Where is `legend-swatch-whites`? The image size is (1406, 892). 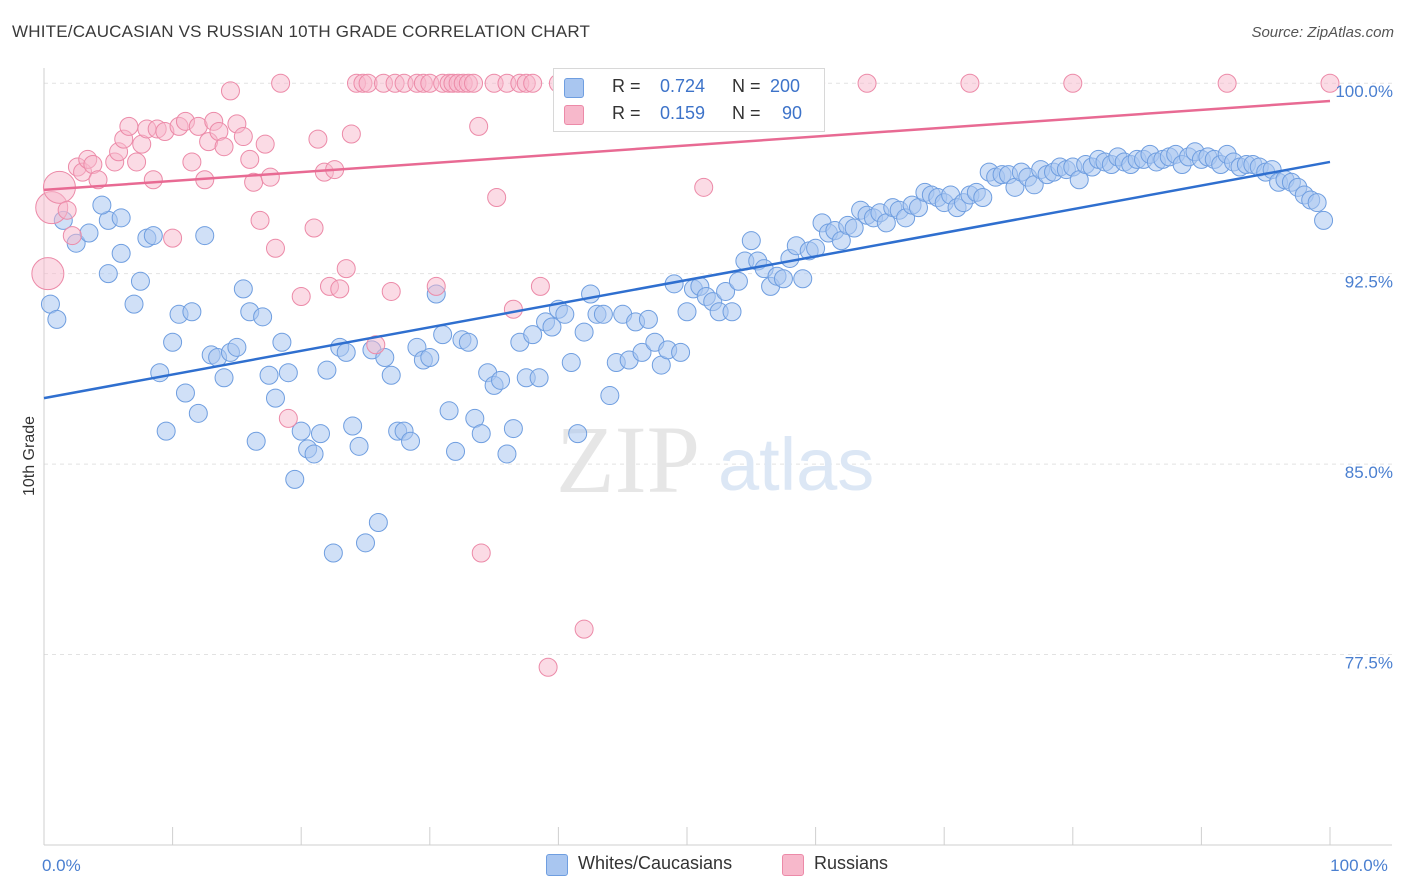
legend-swatch-whites is located at coordinates (574, 88).